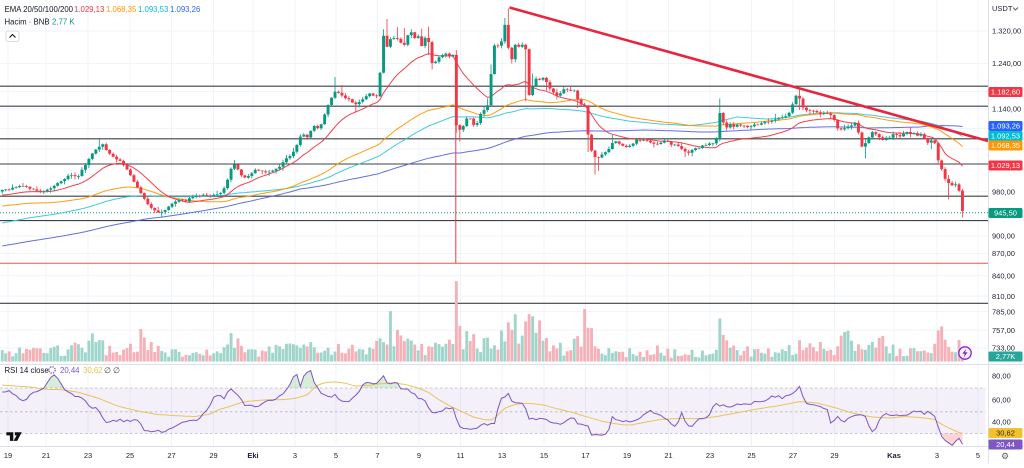  What do you see at coordinates (63, 22) in the screenshot?
I see `svg-text: 2,77 K` at bounding box center [63, 22].